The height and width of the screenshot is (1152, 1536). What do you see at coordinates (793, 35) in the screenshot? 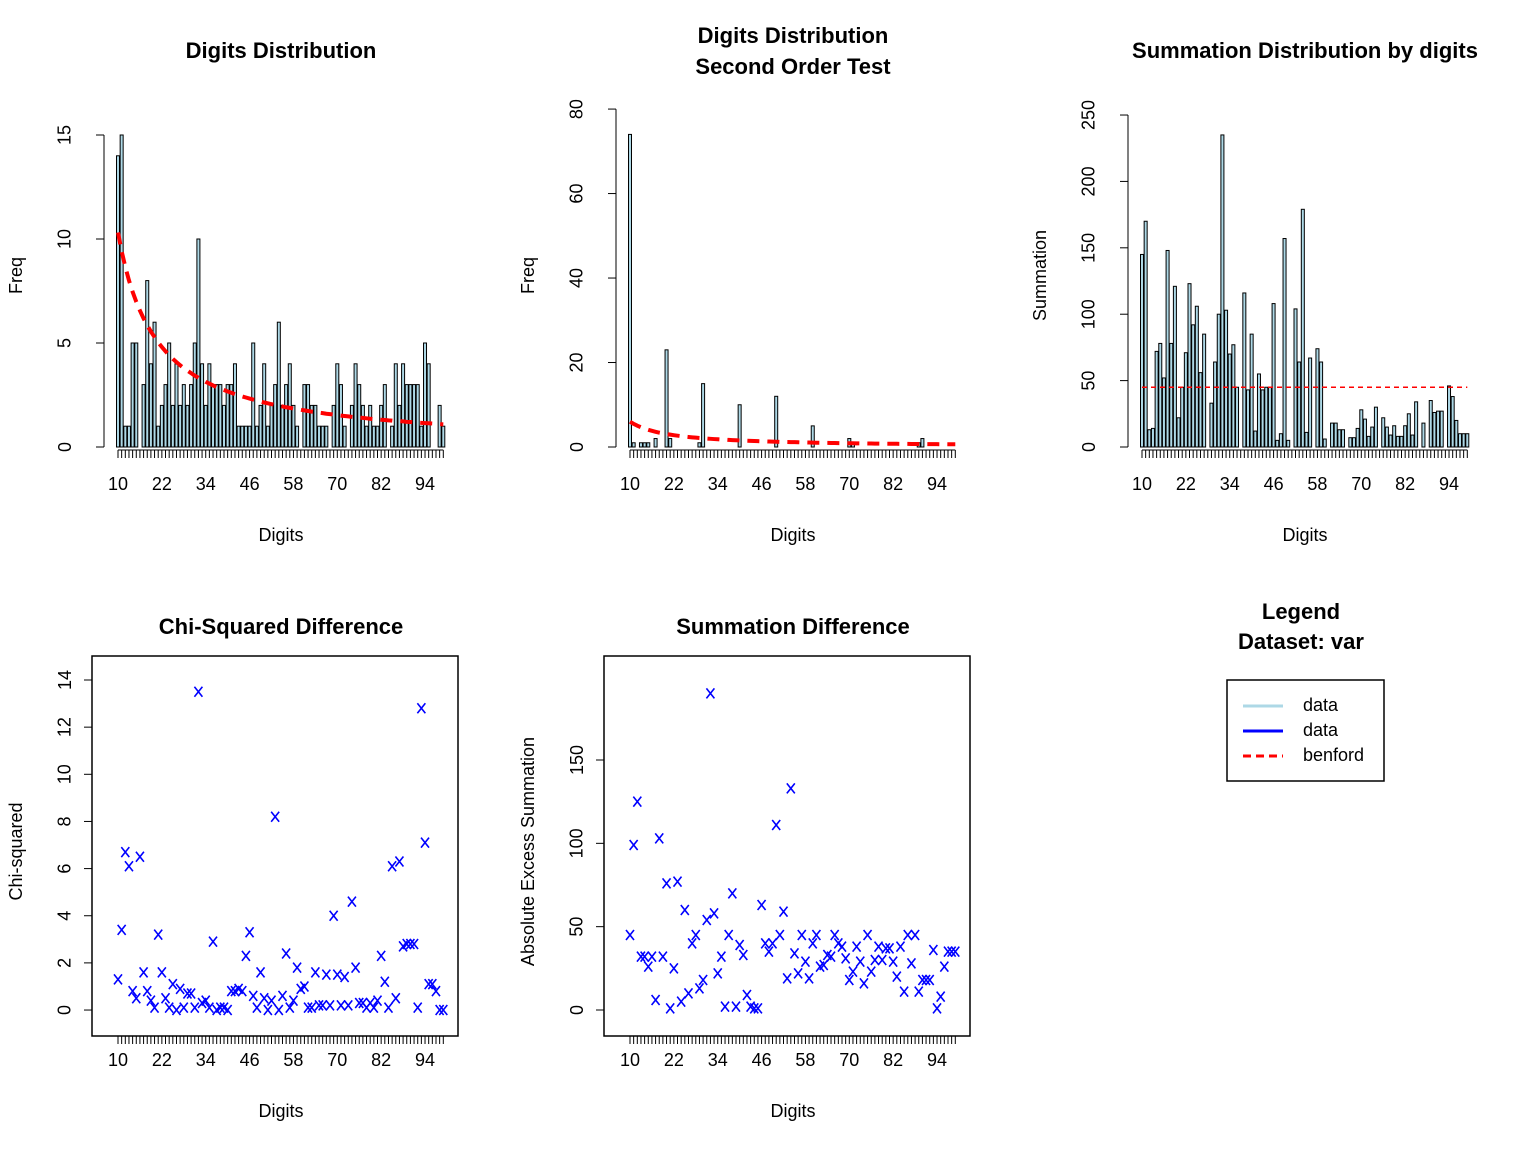
I see `chart-title: Digits Distribution` at bounding box center [793, 35].